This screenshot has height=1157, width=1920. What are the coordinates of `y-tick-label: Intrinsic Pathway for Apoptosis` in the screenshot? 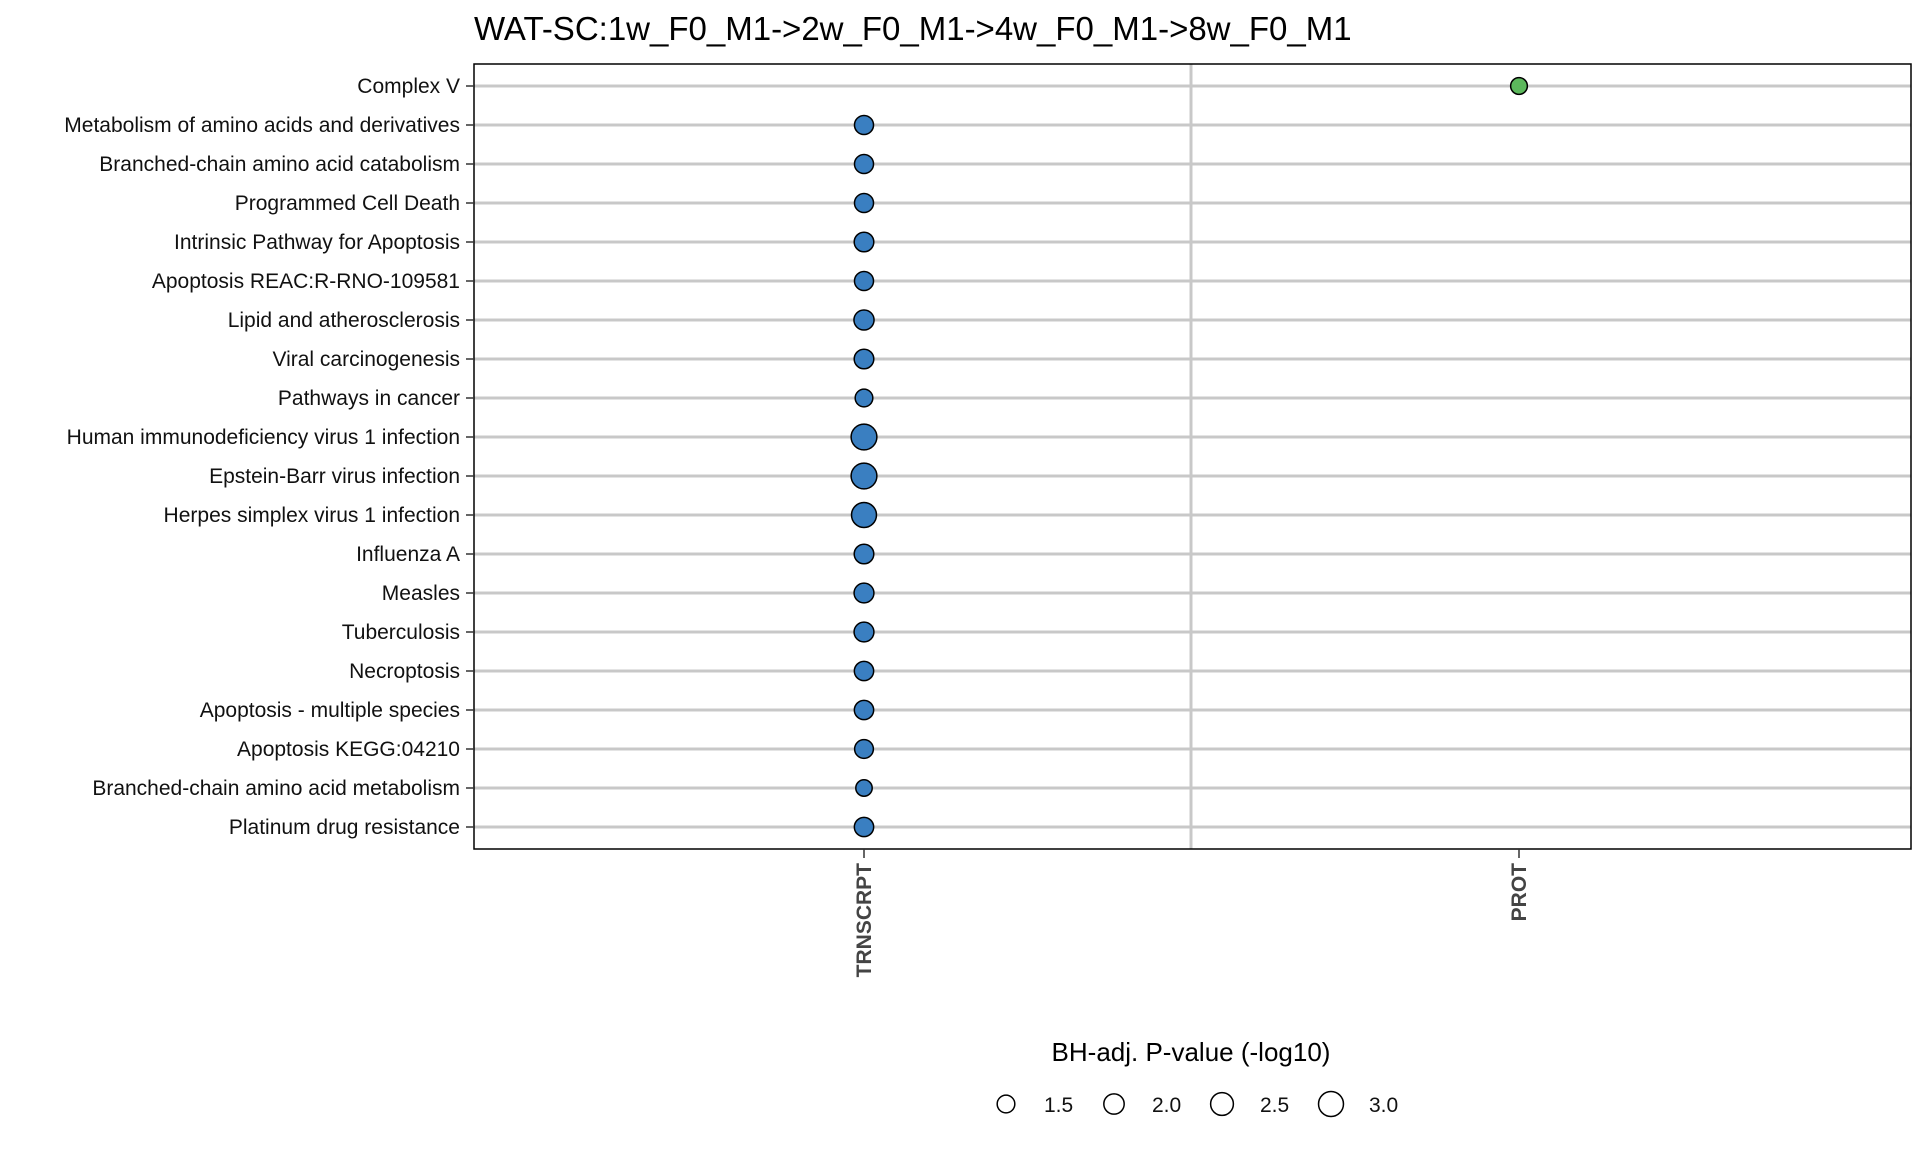 It's located at (317, 242).